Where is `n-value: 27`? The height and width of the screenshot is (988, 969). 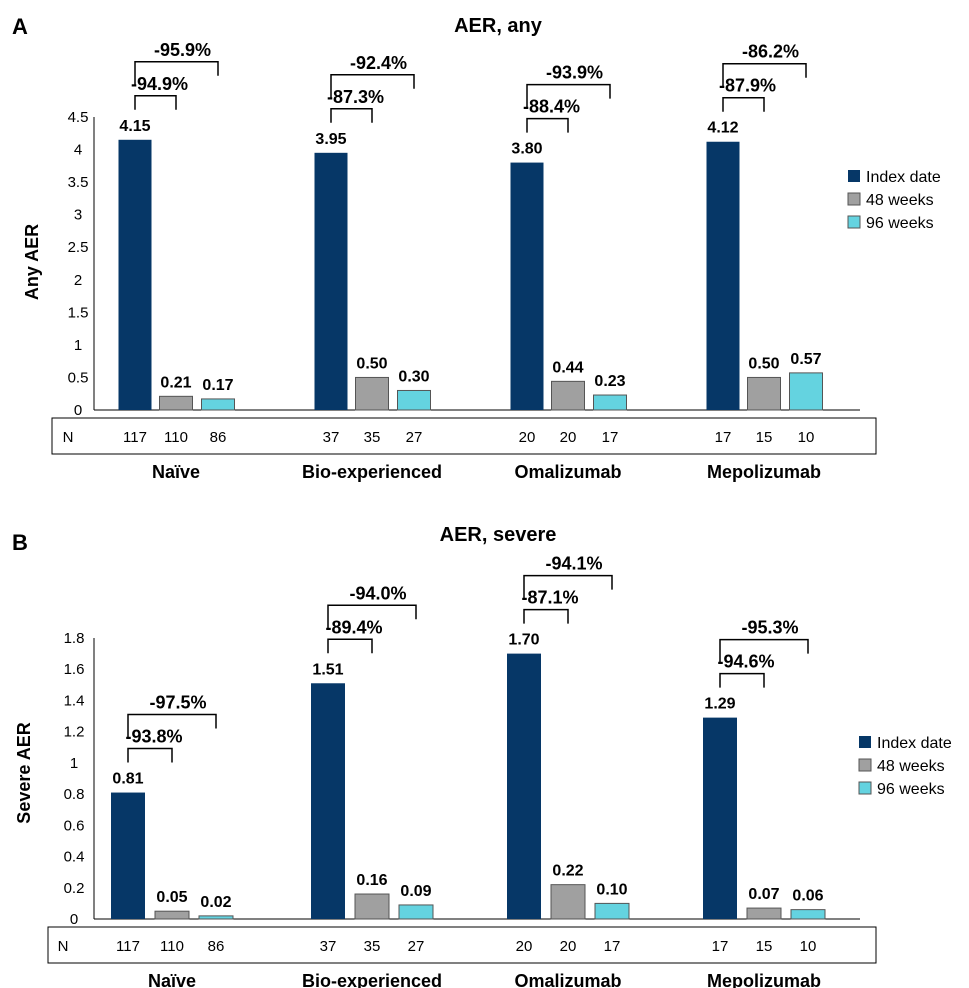
n-value: 27 is located at coordinates (416, 946).